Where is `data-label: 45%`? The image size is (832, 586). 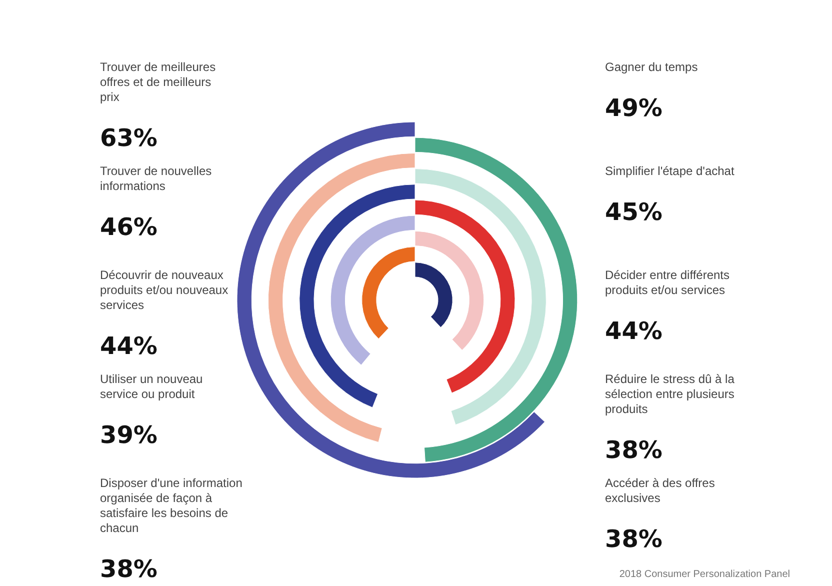
data-label: 45% is located at coordinates (633, 212).